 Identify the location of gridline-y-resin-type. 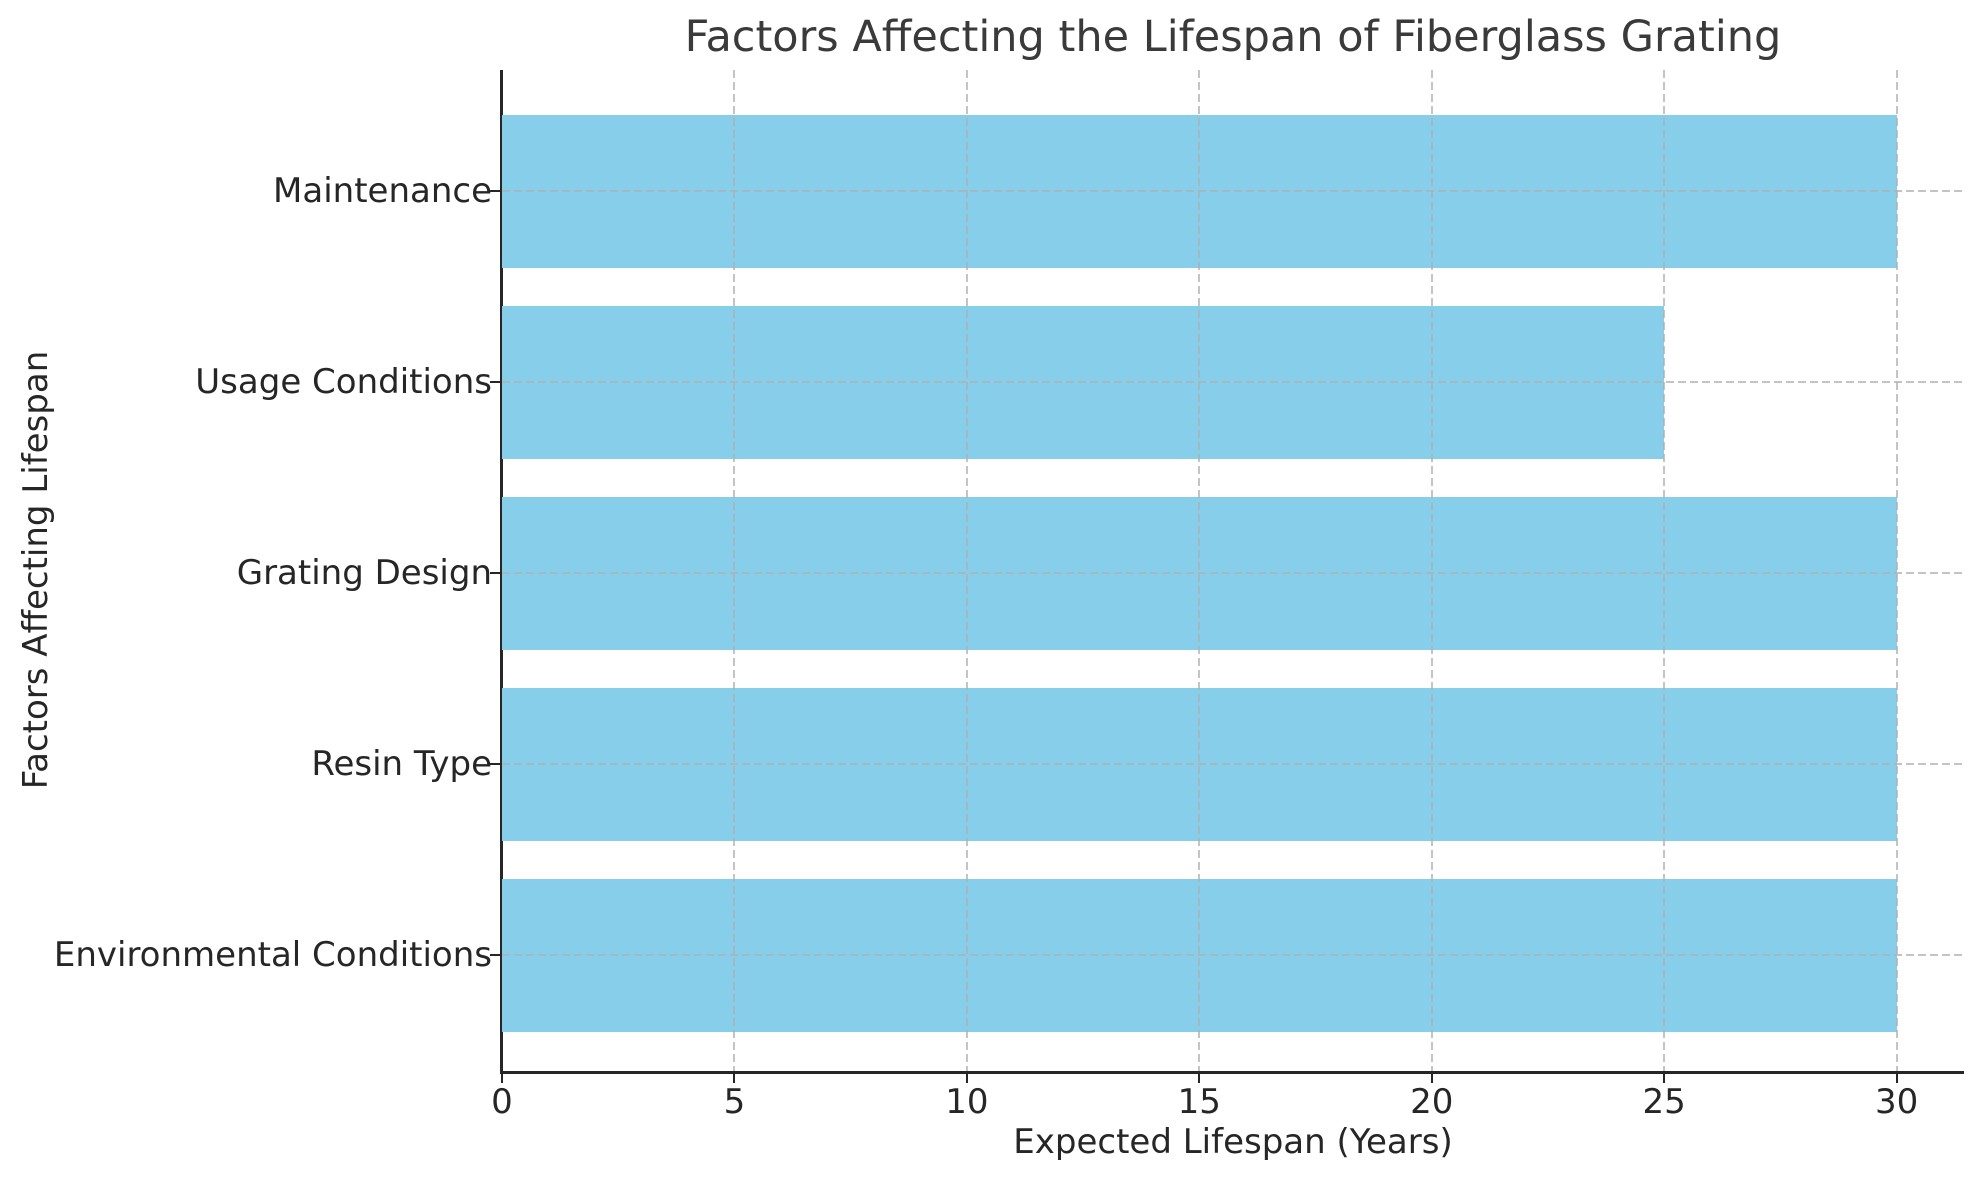
(1233, 764).